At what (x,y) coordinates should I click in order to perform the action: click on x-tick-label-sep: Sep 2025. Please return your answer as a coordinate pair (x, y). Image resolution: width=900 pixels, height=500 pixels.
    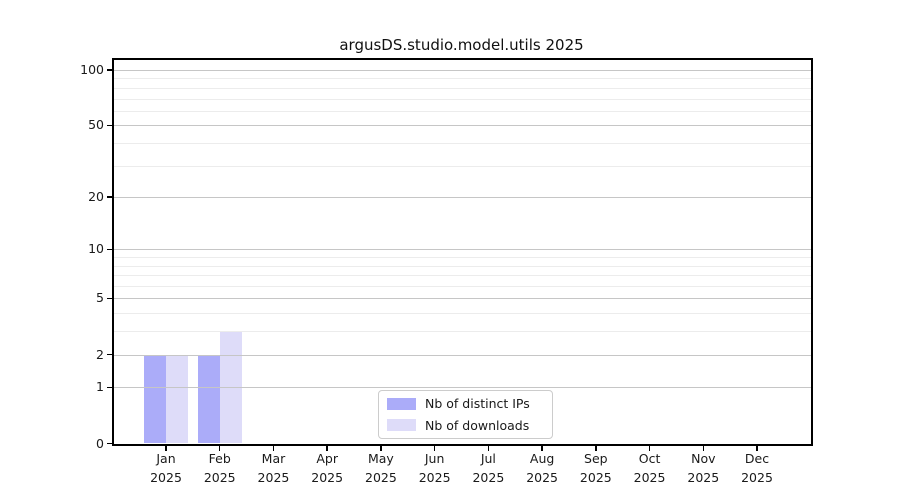
    Looking at the image, I should click on (595, 468).